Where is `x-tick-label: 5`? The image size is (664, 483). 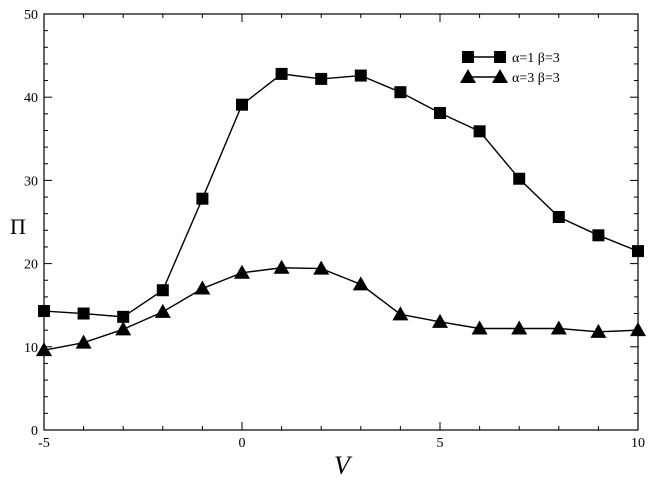
x-tick-label: 5 is located at coordinates (440, 443).